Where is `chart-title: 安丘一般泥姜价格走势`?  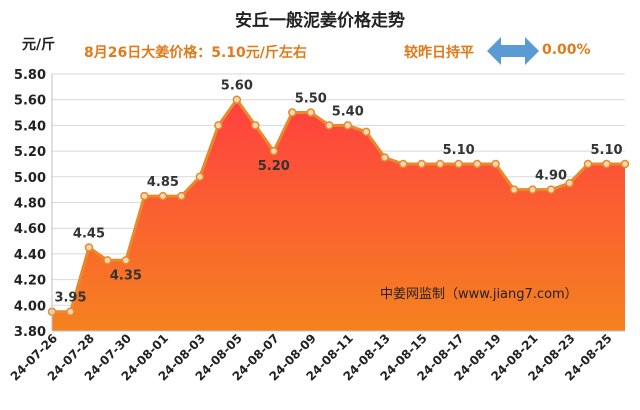
chart-title: 安丘一般泥姜价格走势 is located at coordinates (320, 21).